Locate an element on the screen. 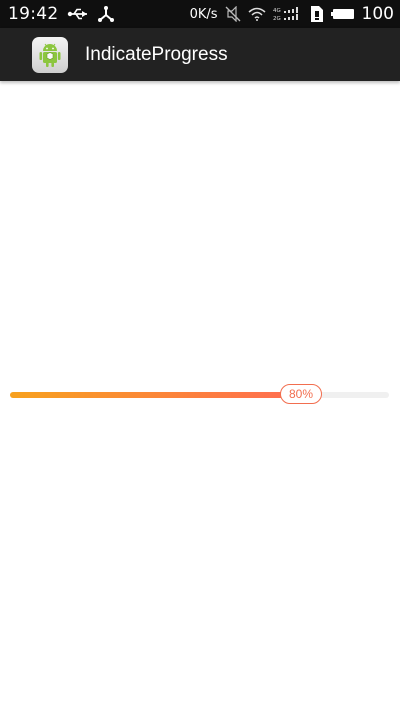 The image size is (400, 710). signal-icon: 4G 2G is located at coordinates (288, 14).